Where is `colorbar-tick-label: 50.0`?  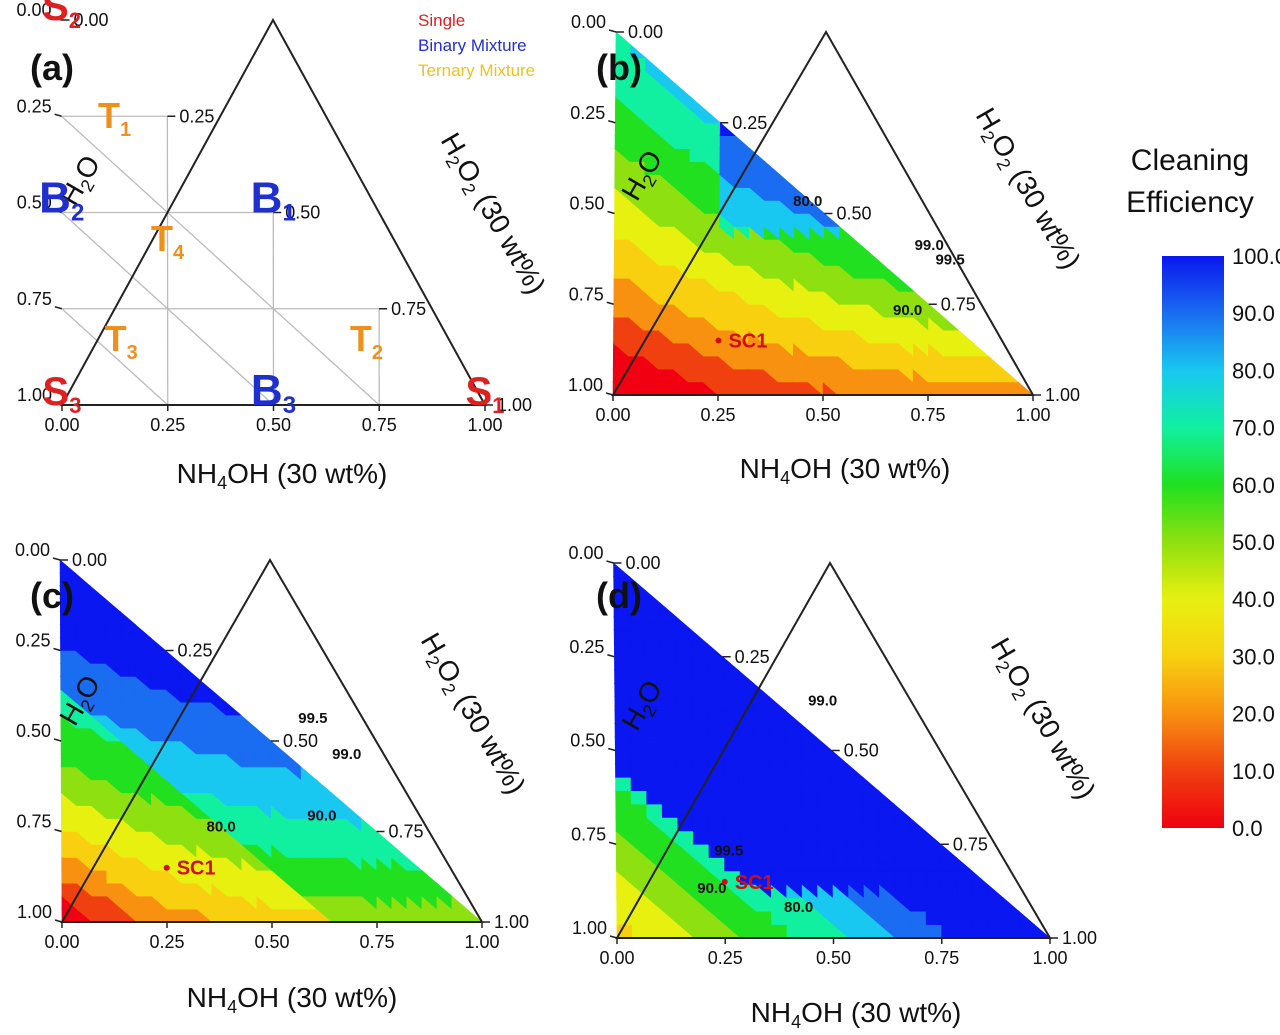 colorbar-tick-label: 50.0 is located at coordinates (1253, 542).